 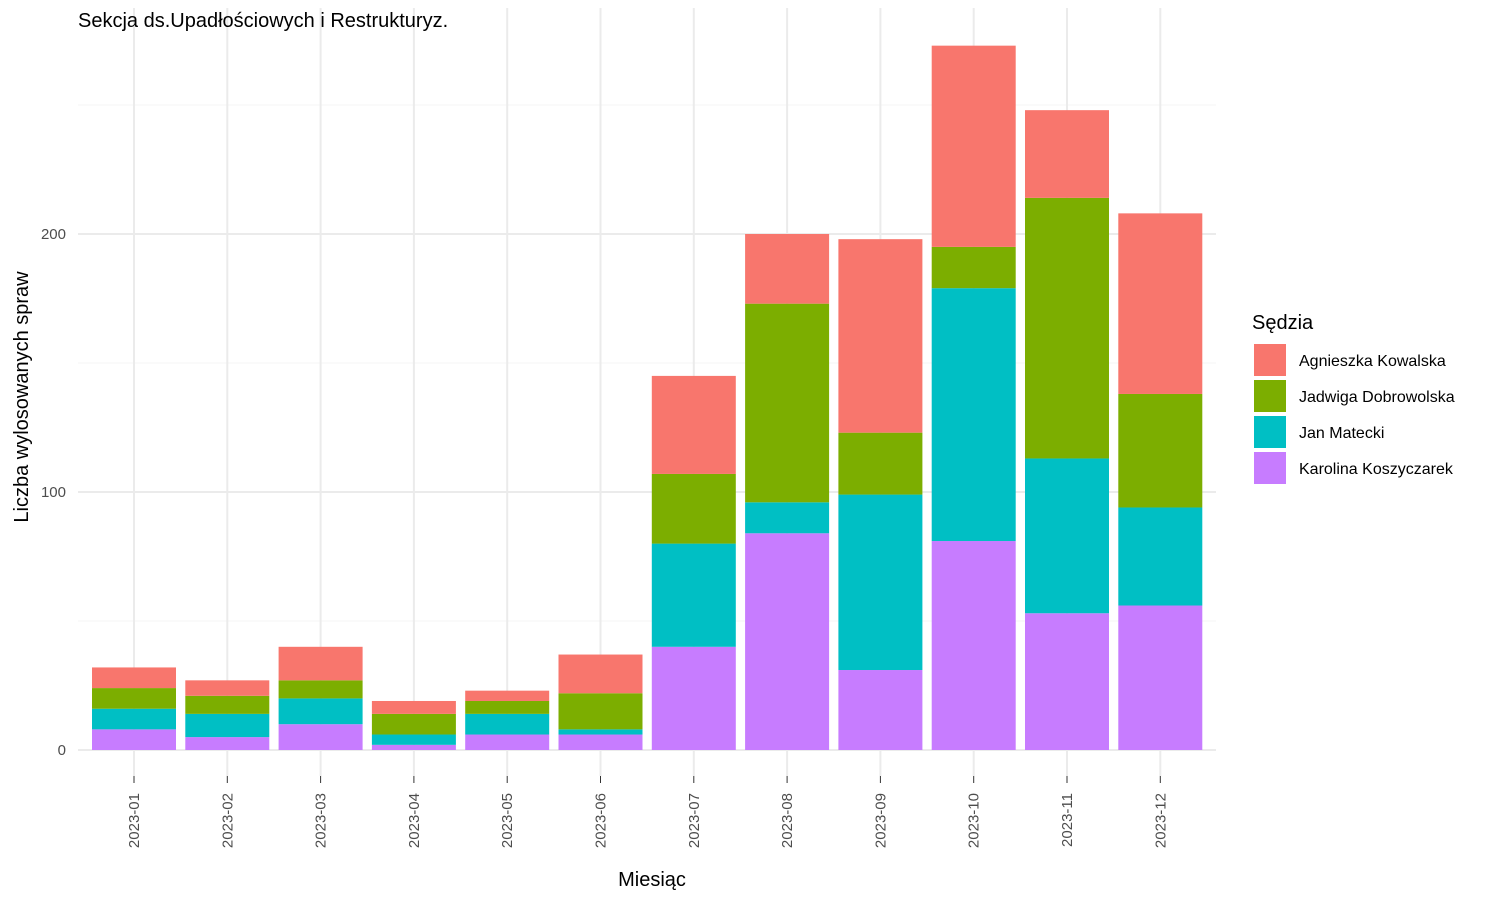 I want to click on x-tick-label: 2023-09, so click(x=880, y=820).